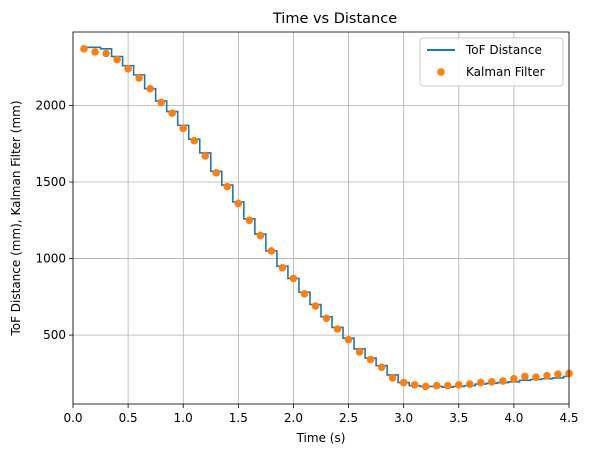 The width and height of the screenshot is (591, 455). I want to click on legend-label-tof-distance: ToF Distance, so click(503, 50).